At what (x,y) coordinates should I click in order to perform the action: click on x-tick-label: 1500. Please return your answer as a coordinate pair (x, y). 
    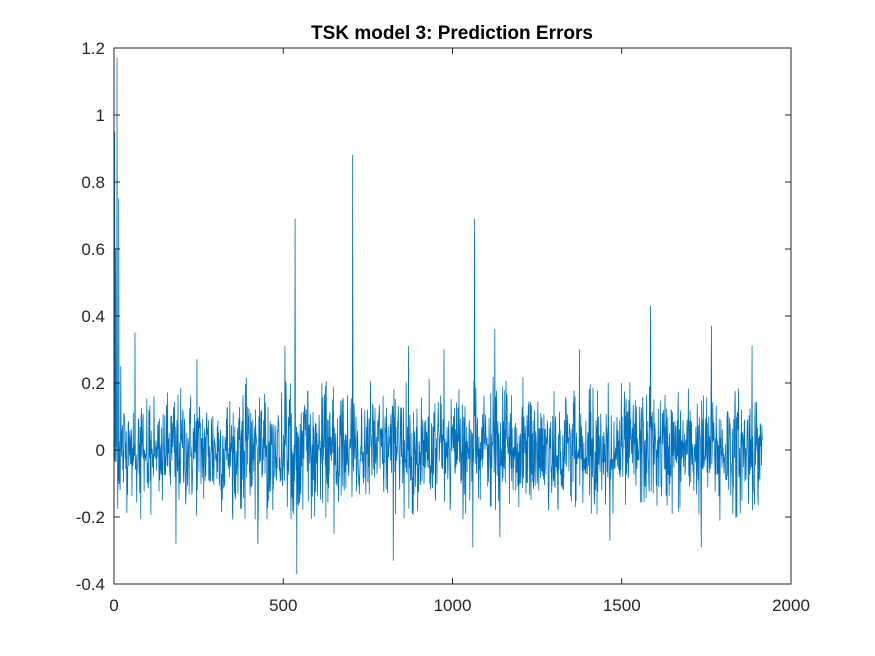
    Looking at the image, I should click on (622, 605).